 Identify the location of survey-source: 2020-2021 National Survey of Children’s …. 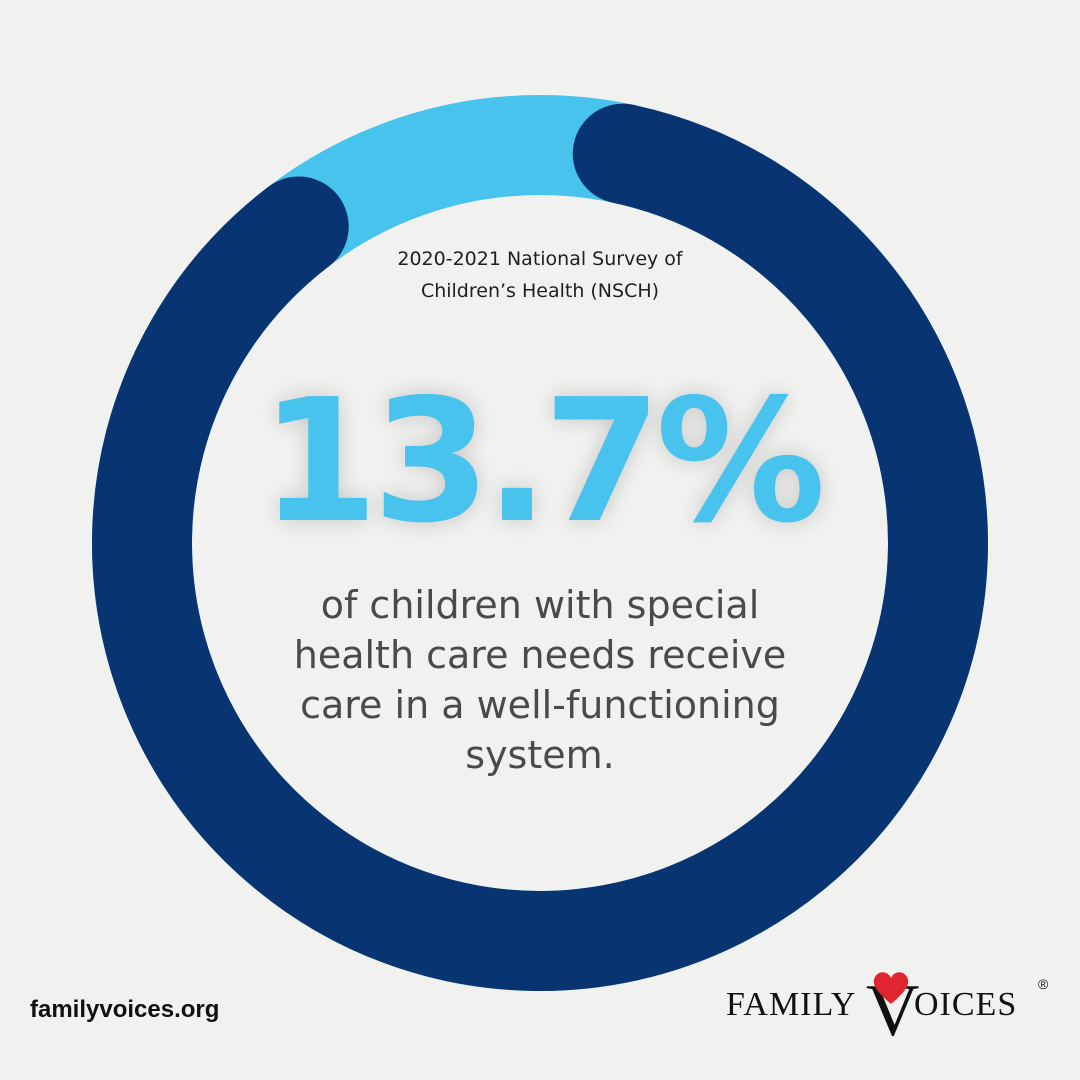
(540, 275).